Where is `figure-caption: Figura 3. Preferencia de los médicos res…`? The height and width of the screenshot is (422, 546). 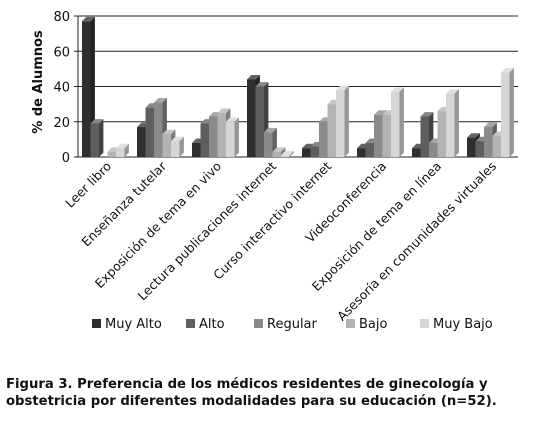 figure-caption: Figura 3. Preferencia de los médicos res… is located at coordinates (274, 393).